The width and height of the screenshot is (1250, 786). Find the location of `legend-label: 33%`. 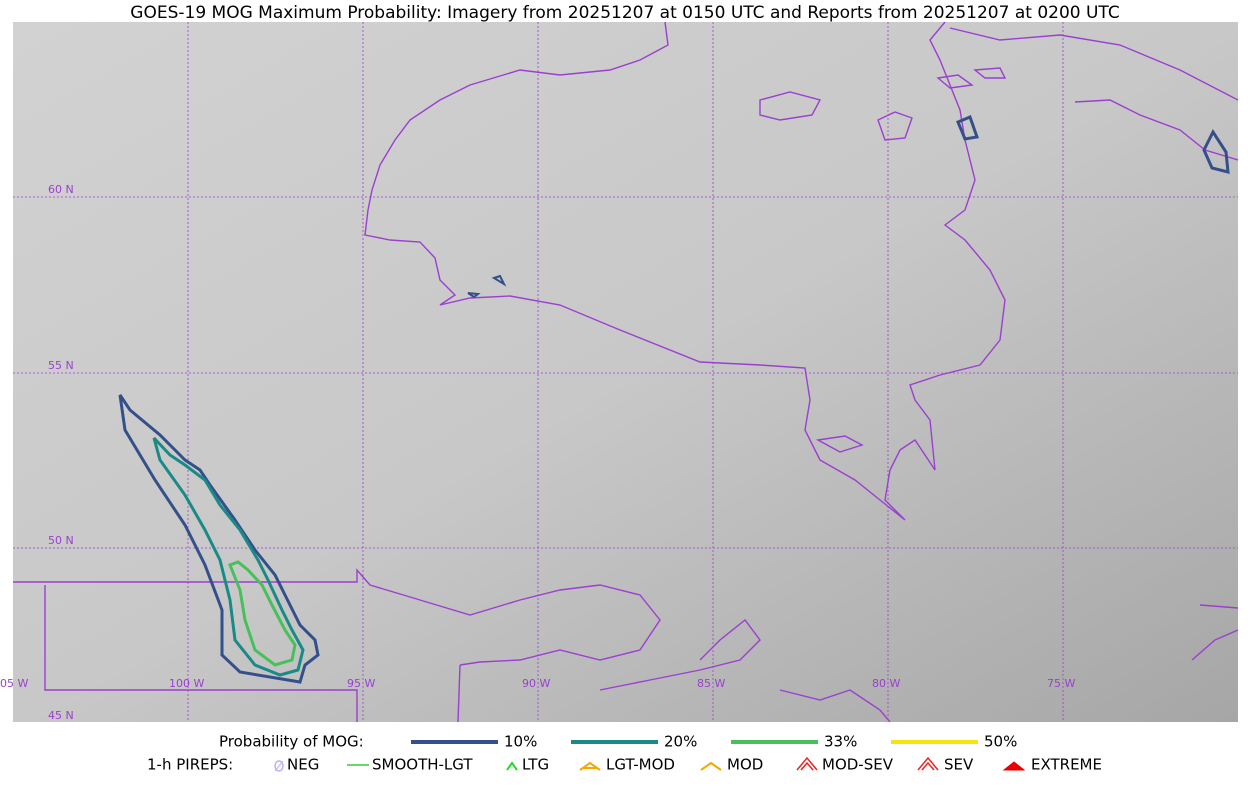

legend-label: 33% is located at coordinates (840, 742).